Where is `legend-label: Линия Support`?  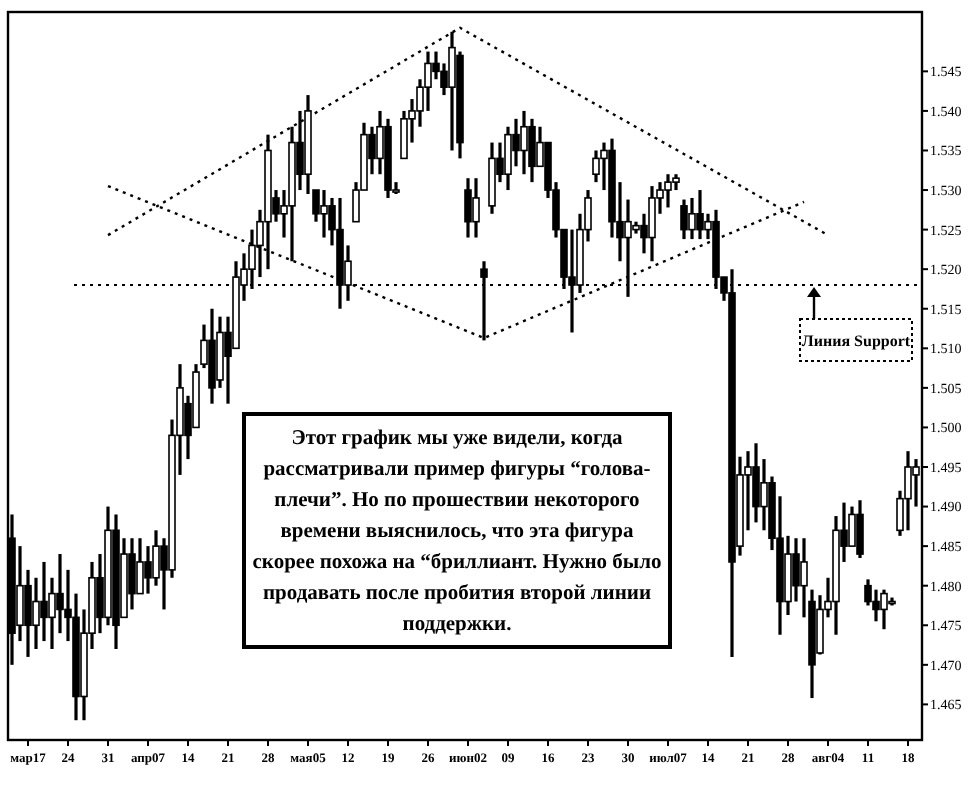
legend-label: Линия Support is located at coordinates (856, 340).